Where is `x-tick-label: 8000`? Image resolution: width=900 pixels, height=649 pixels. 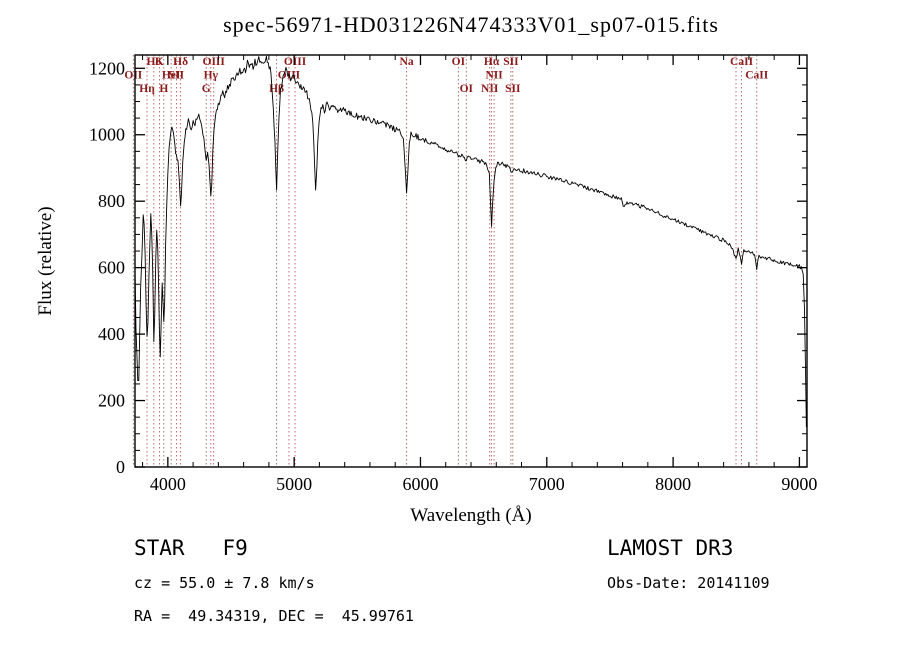
x-tick-label: 8000 is located at coordinates (673, 484).